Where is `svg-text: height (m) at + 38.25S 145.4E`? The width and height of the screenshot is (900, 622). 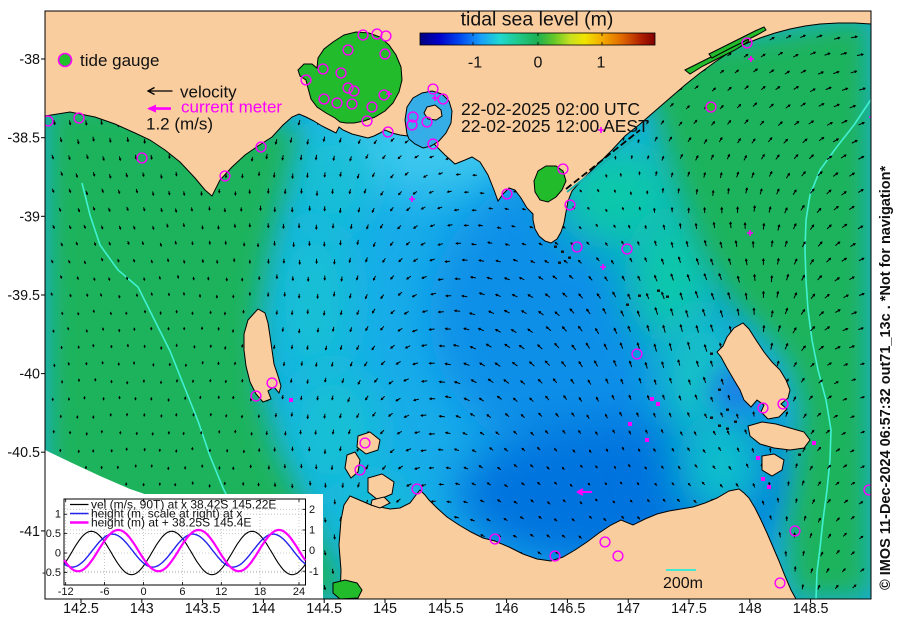 svg-text: height (m) at + 38.25S 145.4E is located at coordinates (171, 523).